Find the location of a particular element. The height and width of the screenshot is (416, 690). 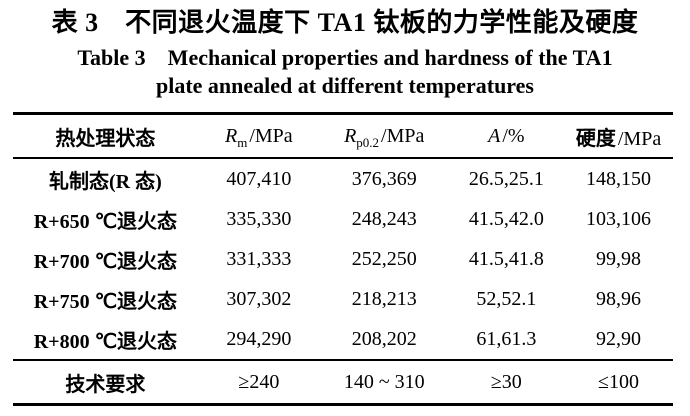

cell-rp02: 140 ~ 310 is located at coordinates (384, 382).